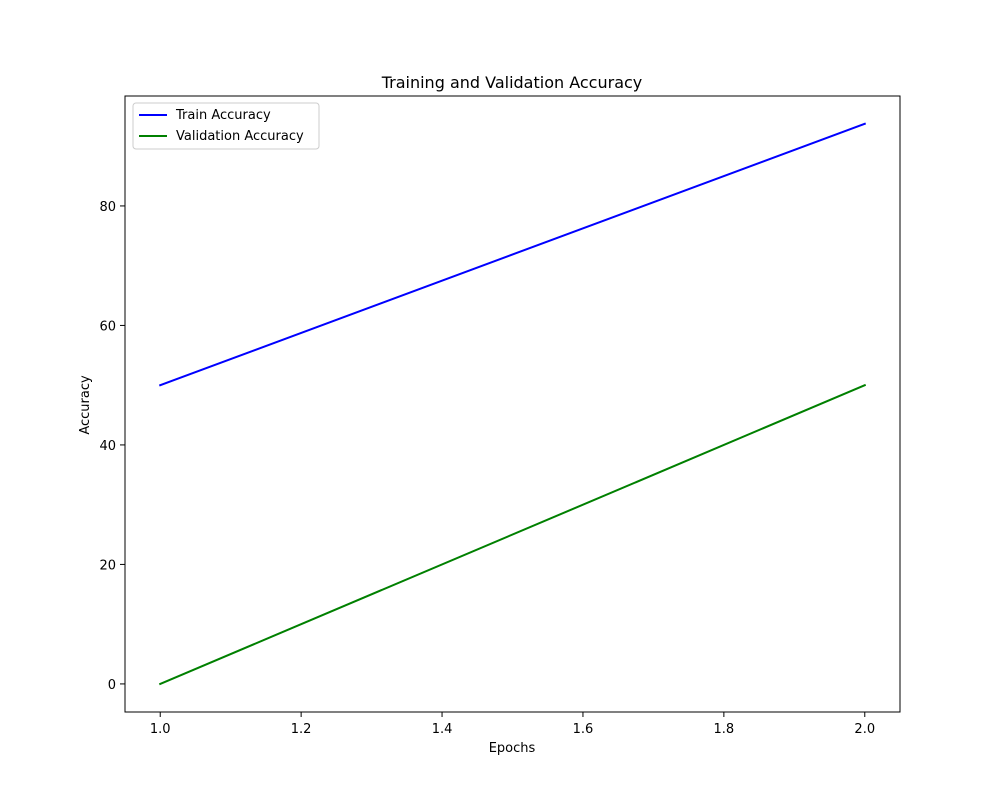  I want to click on y-axis-label: Accuracy, so click(85, 405).